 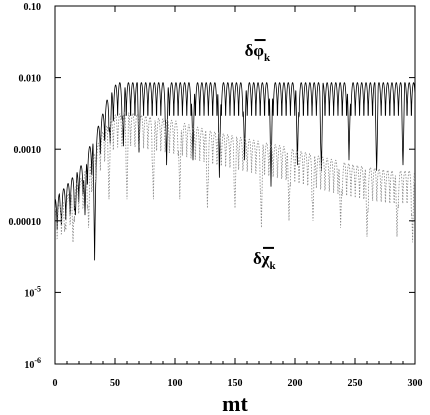 What do you see at coordinates (295, 383) in the screenshot?
I see `x-tick-label: 200` at bounding box center [295, 383].